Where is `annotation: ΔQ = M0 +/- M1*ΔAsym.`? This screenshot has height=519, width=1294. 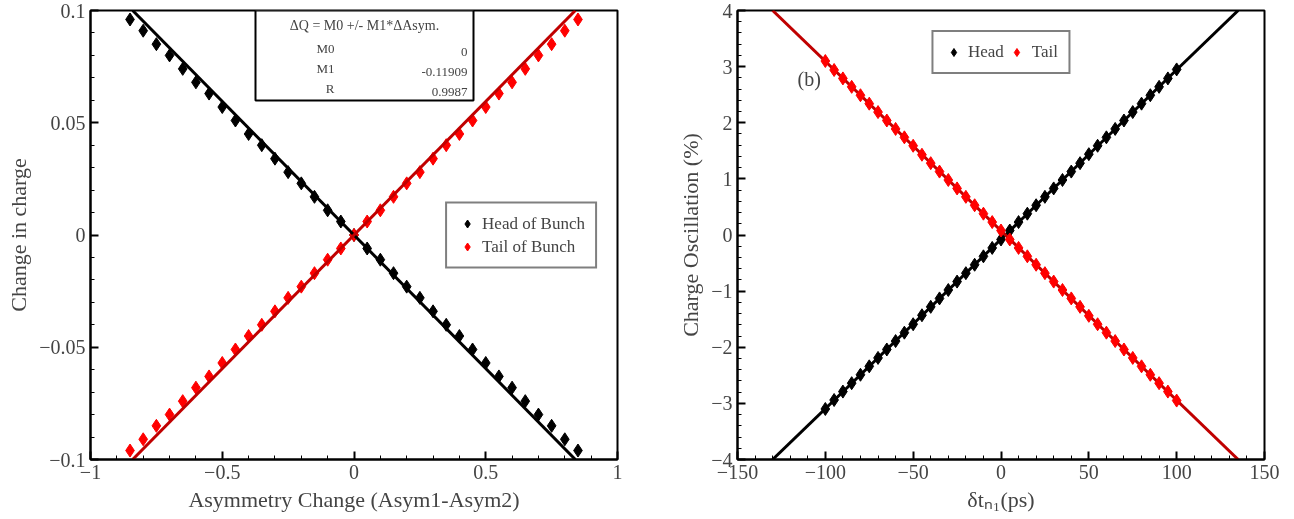 annotation: ΔQ = M0 +/- M1*ΔAsym. is located at coordinates (364, 25).